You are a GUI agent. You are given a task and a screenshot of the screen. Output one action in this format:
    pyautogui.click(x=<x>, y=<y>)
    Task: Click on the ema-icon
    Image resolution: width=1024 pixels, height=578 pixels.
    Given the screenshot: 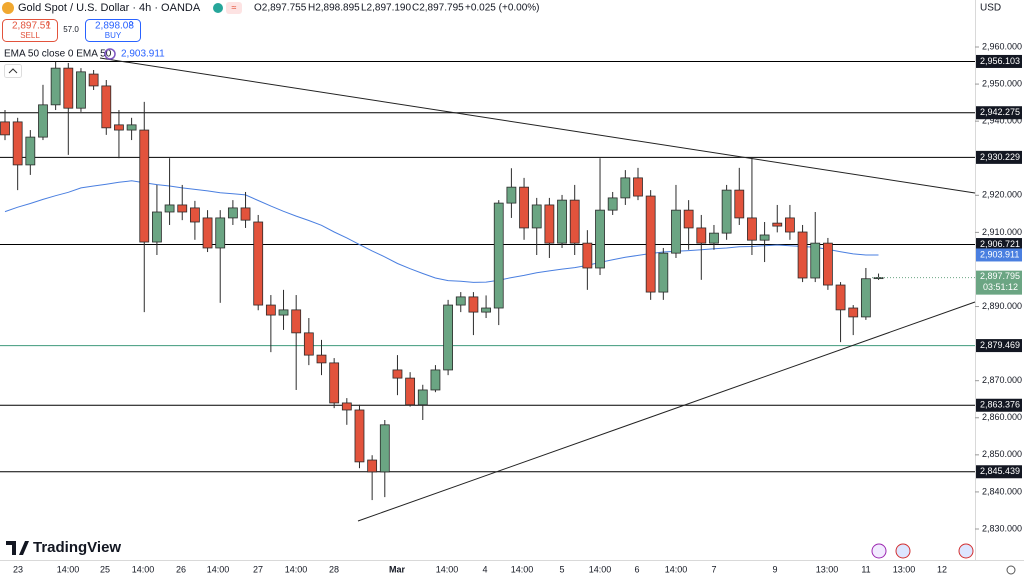 What is the action you would take?
    pyautogui.click(x=110, y=54)
    